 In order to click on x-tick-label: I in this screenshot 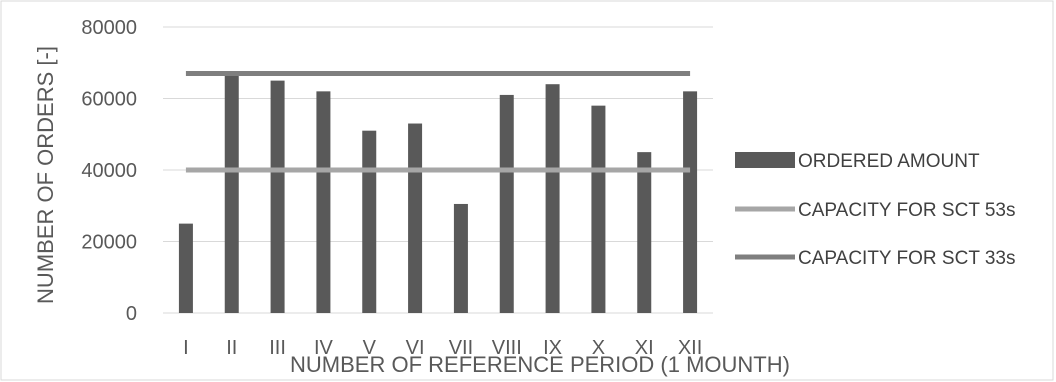, I will do `click(186, 348)`.